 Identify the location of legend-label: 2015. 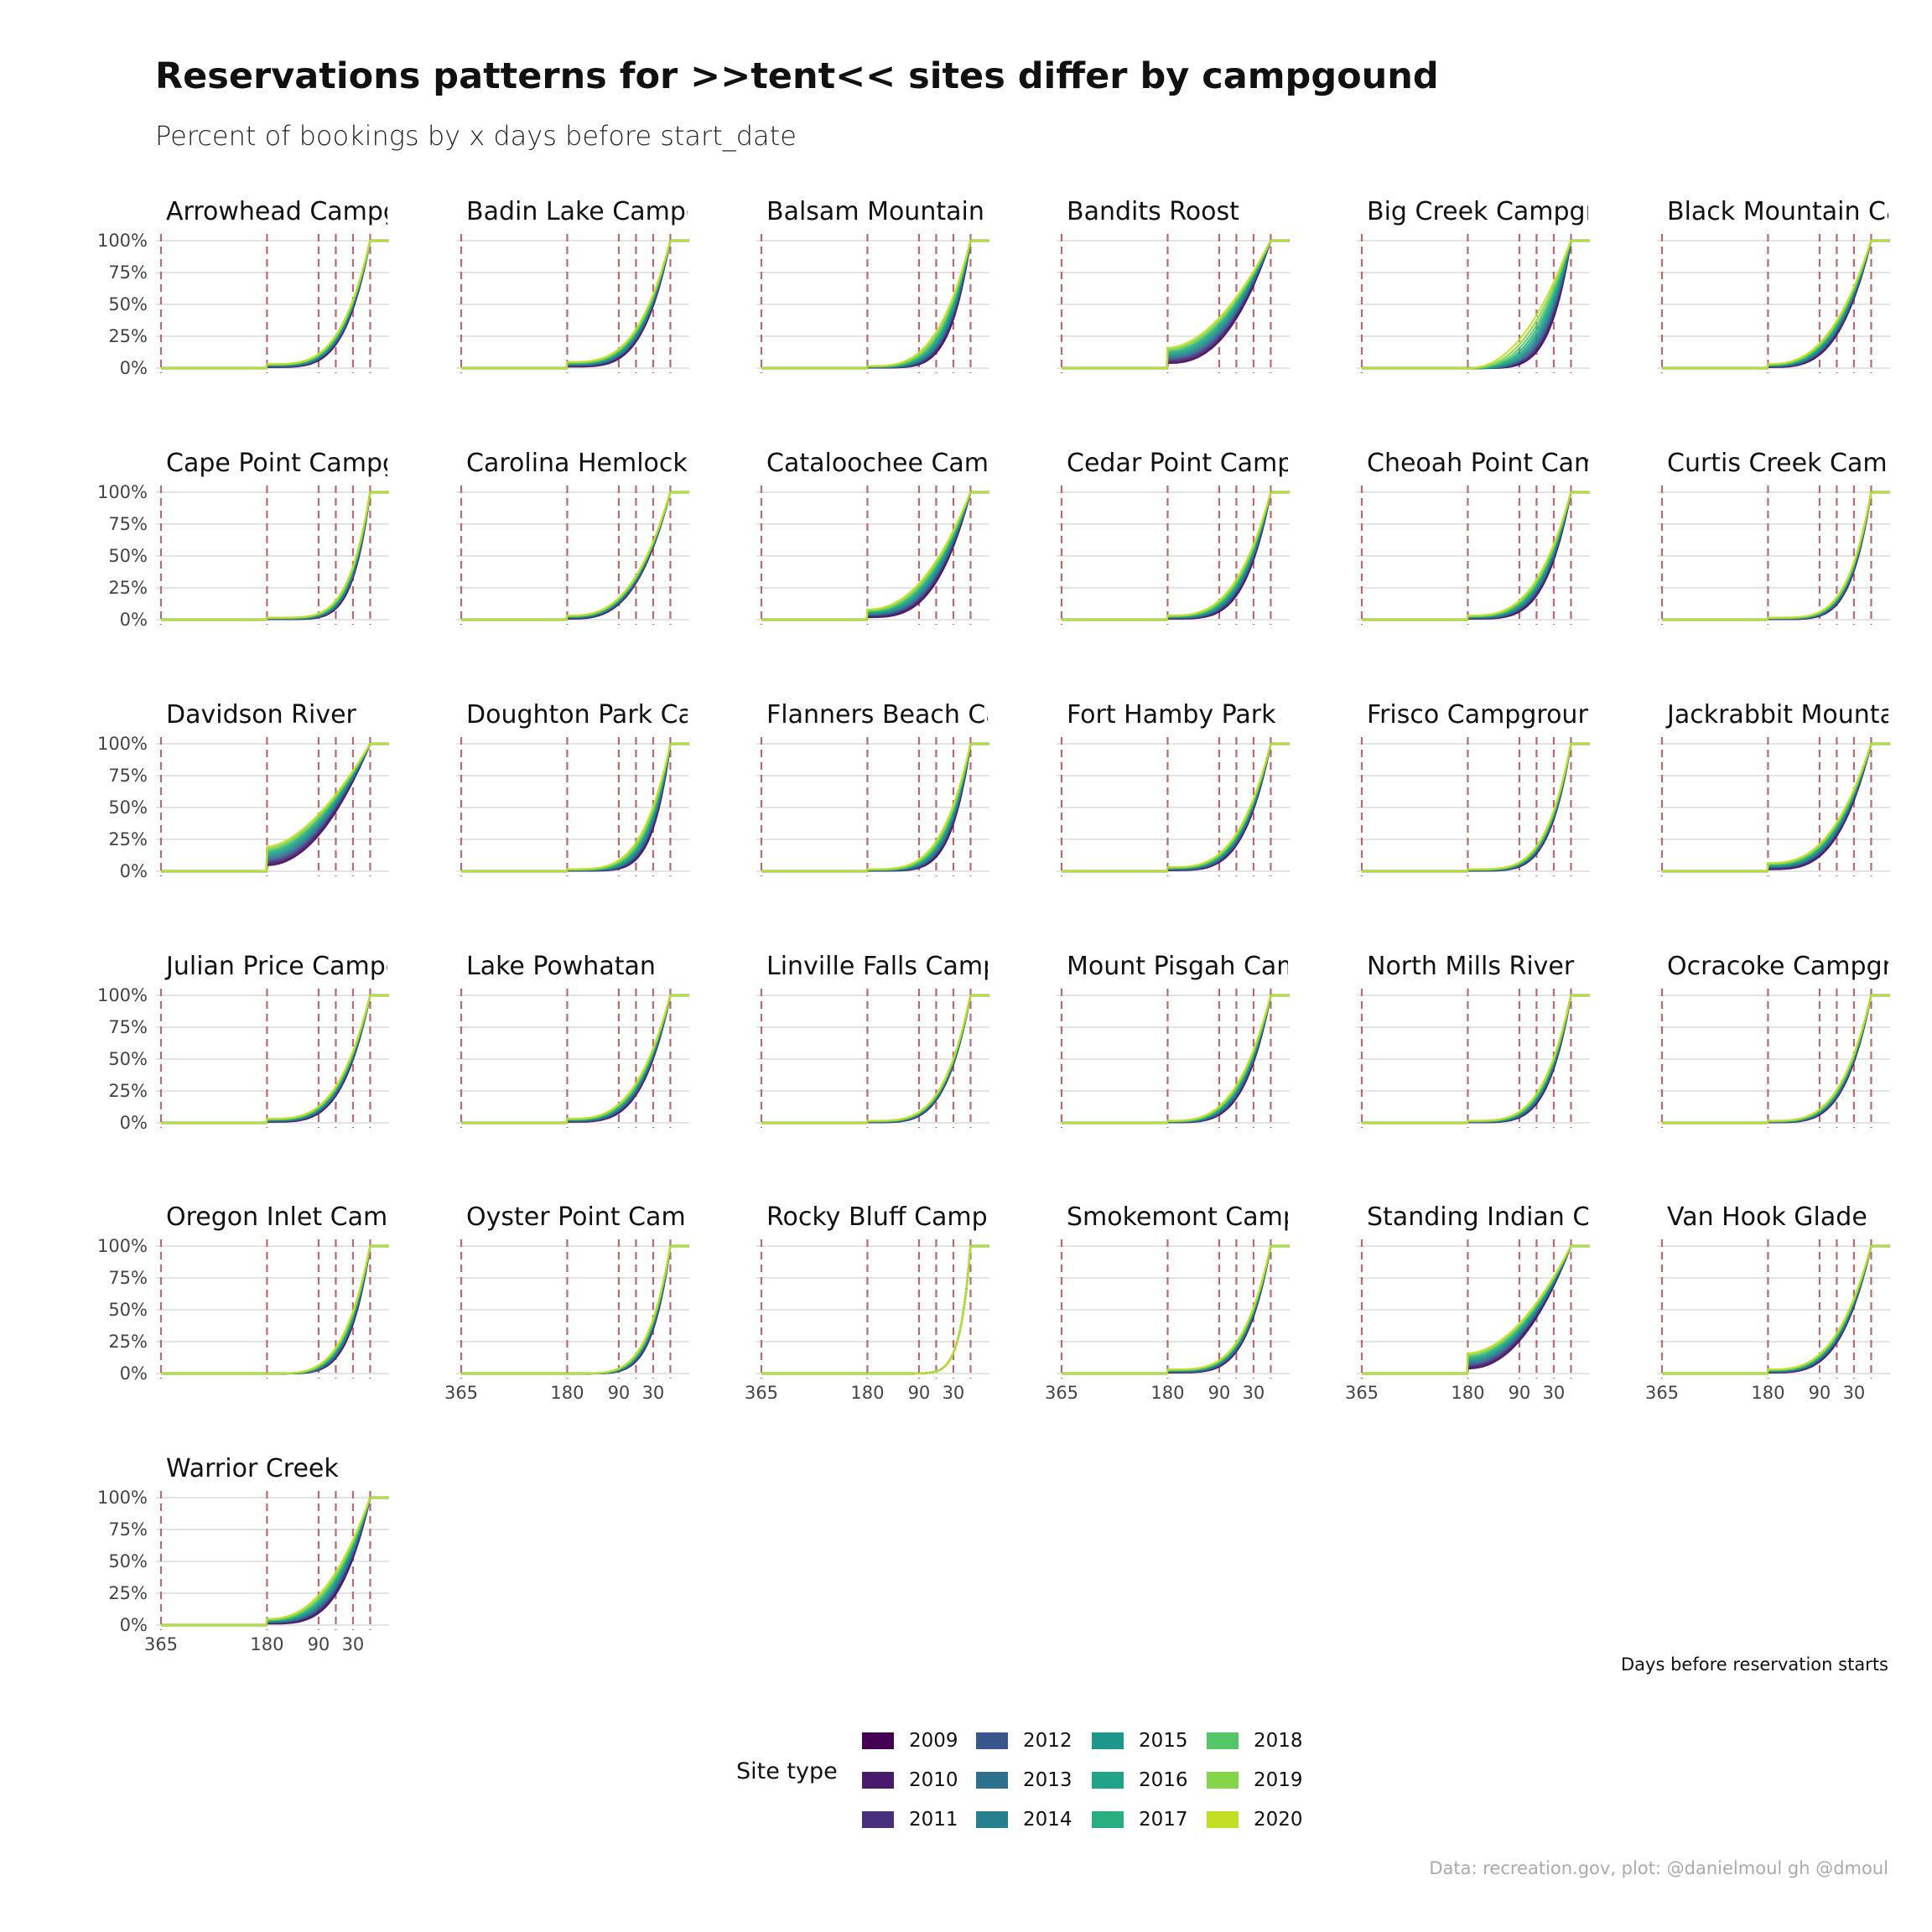
(1163, 1741).